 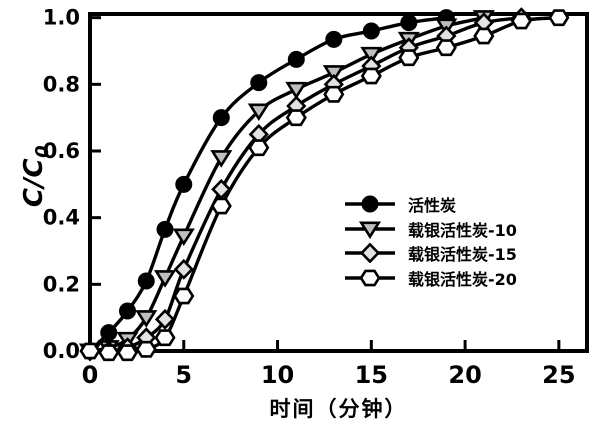 I want to click on legend-item-series-3: 载银活性炭-20, so click(x=430, y=279).